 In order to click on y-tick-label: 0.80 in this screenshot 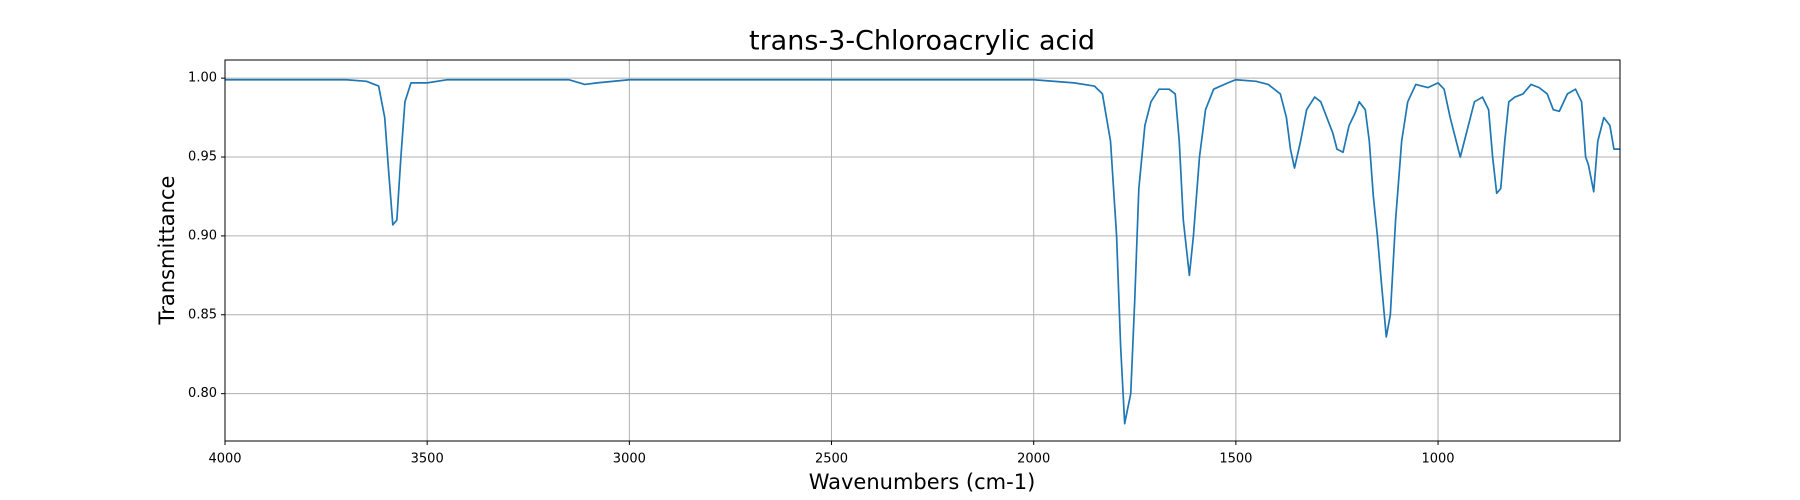, I will do `click(202, 393)`.